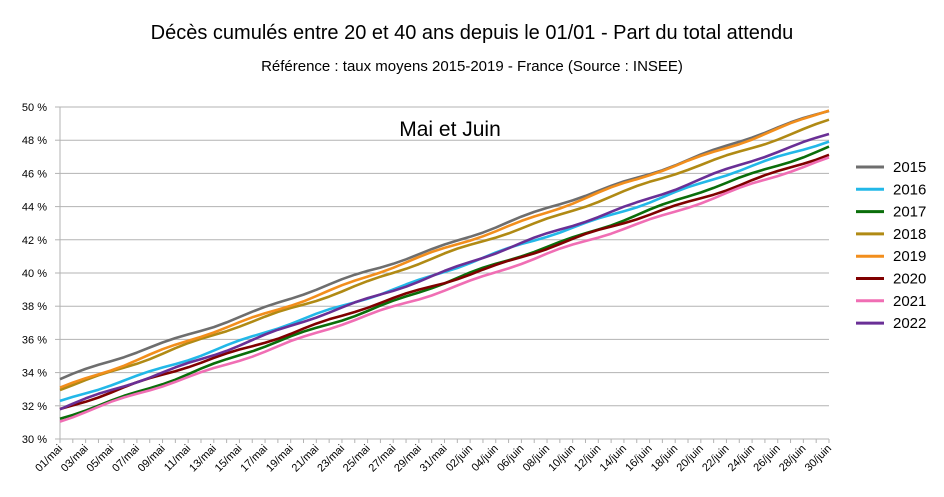  Describe the element at coordinates (664, 458) in the screenshot. I see `x-tick-label: 18/juin` at that location.